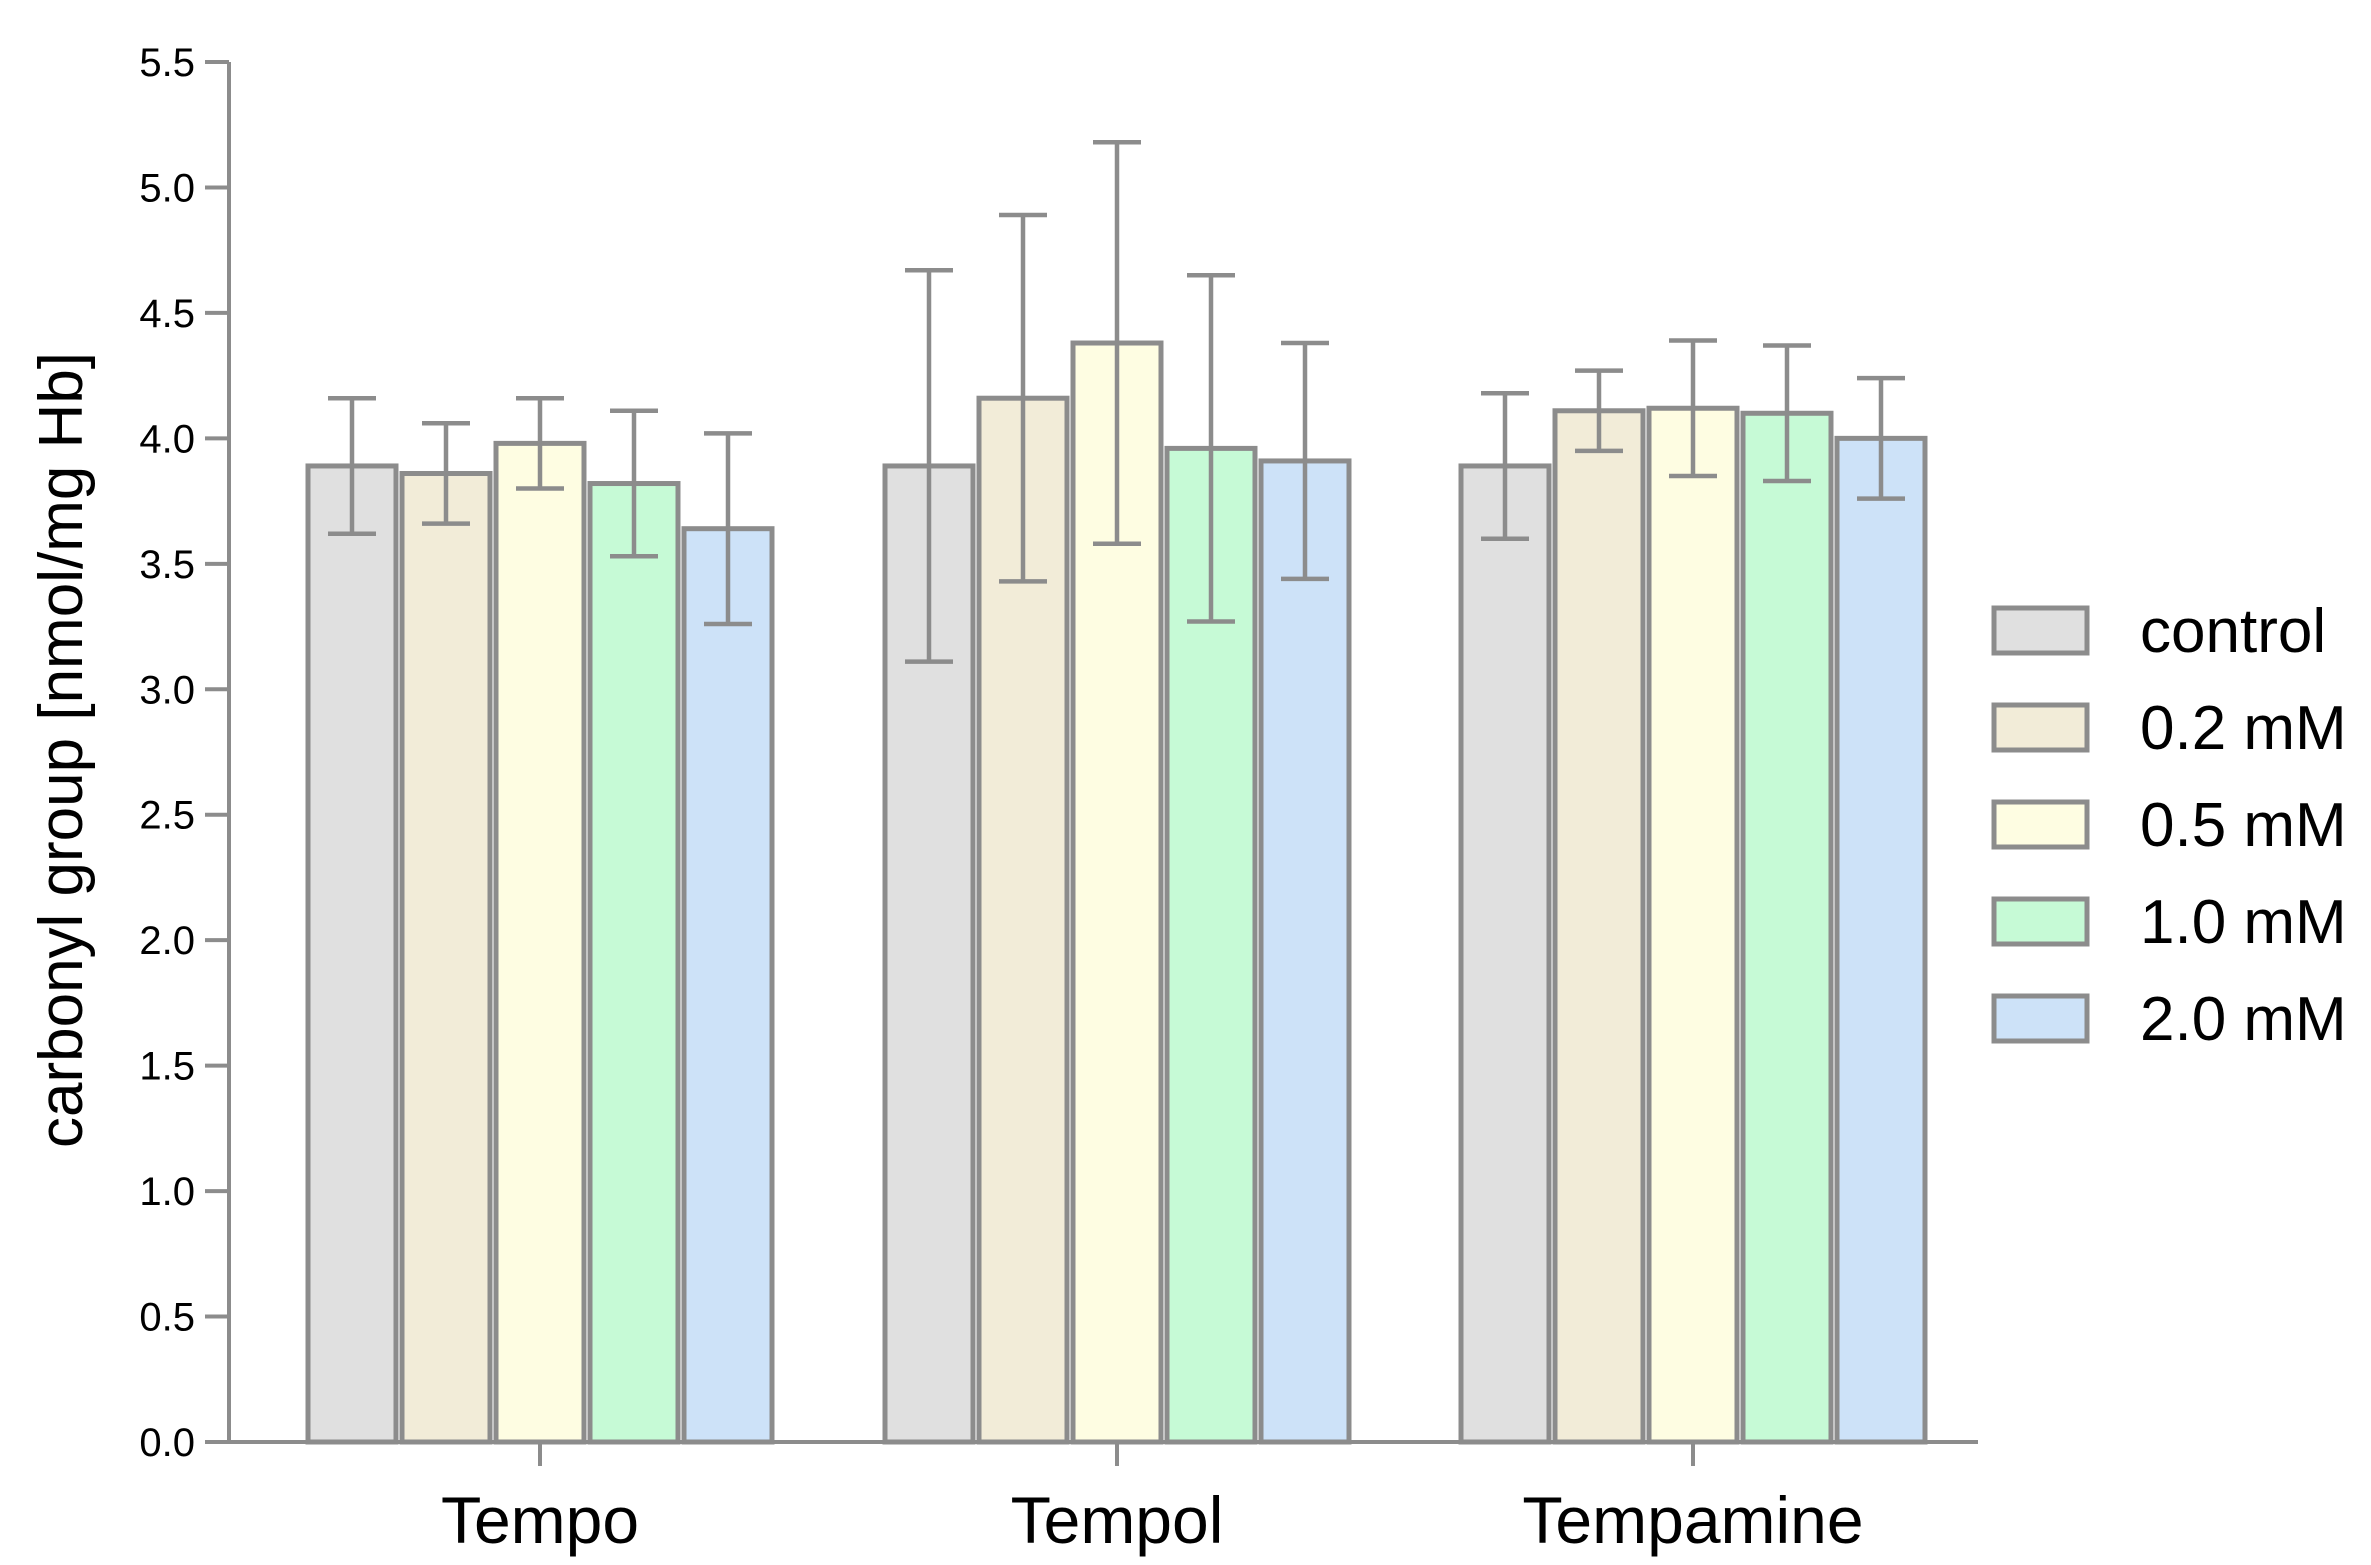 Image resolution: width=2371 pixels, height=1565 pixels. Describe the element at coordinates (167, 439) in the screenshot. I see `y-tick-label: 4.0` at that location.